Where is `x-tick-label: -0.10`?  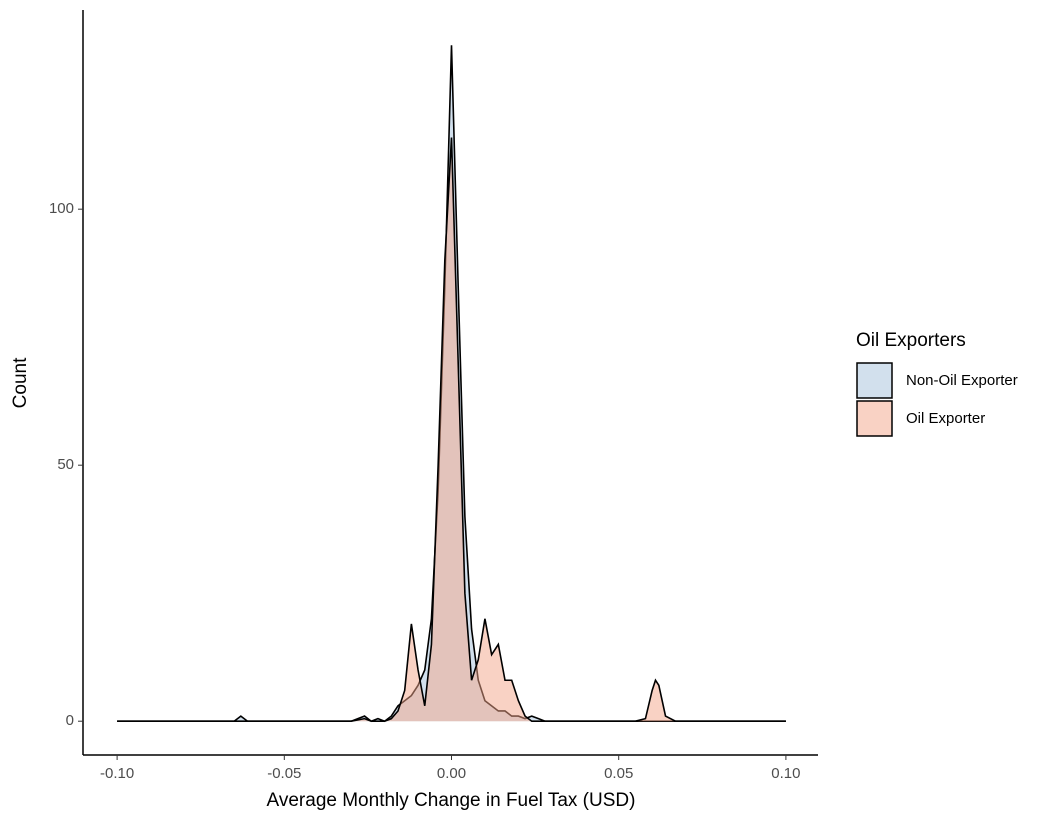
x-tick-label: -0.10 is located at coordinates (117, 773).